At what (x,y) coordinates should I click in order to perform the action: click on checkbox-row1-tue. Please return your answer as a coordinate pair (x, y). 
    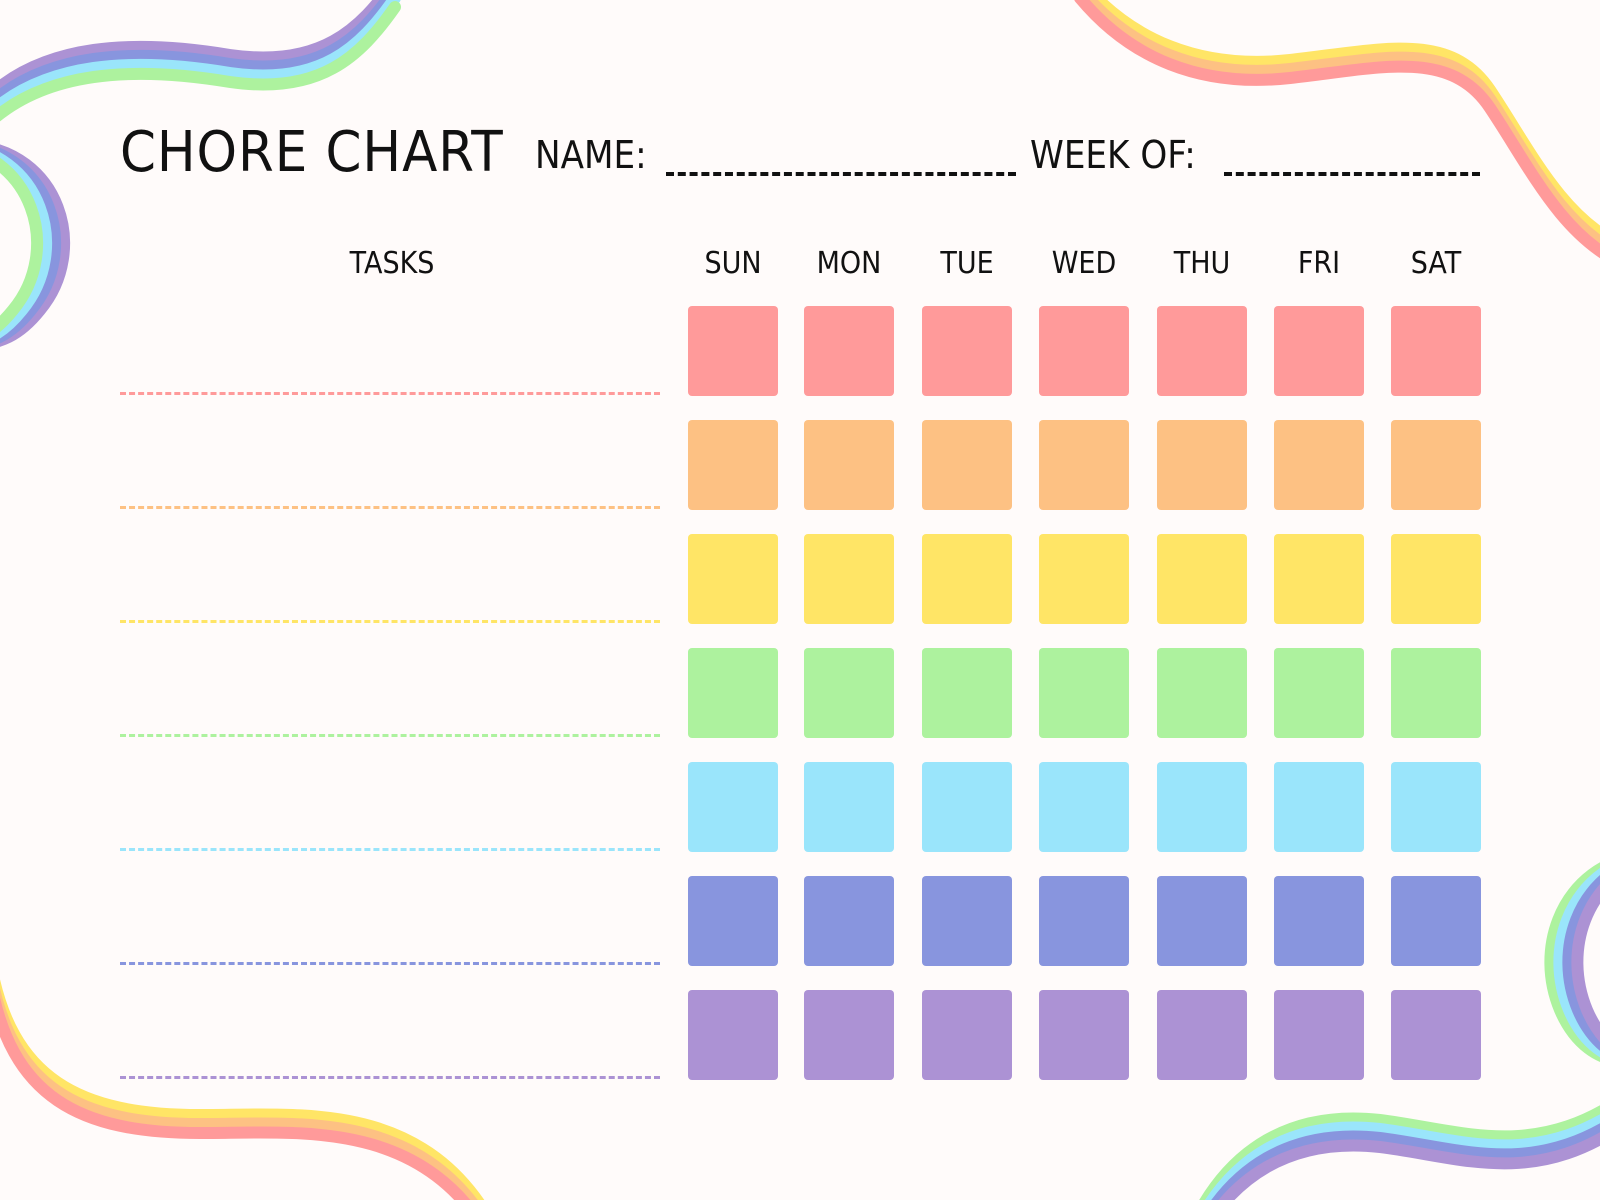
    Looking at the image, I should click on (967, 351).